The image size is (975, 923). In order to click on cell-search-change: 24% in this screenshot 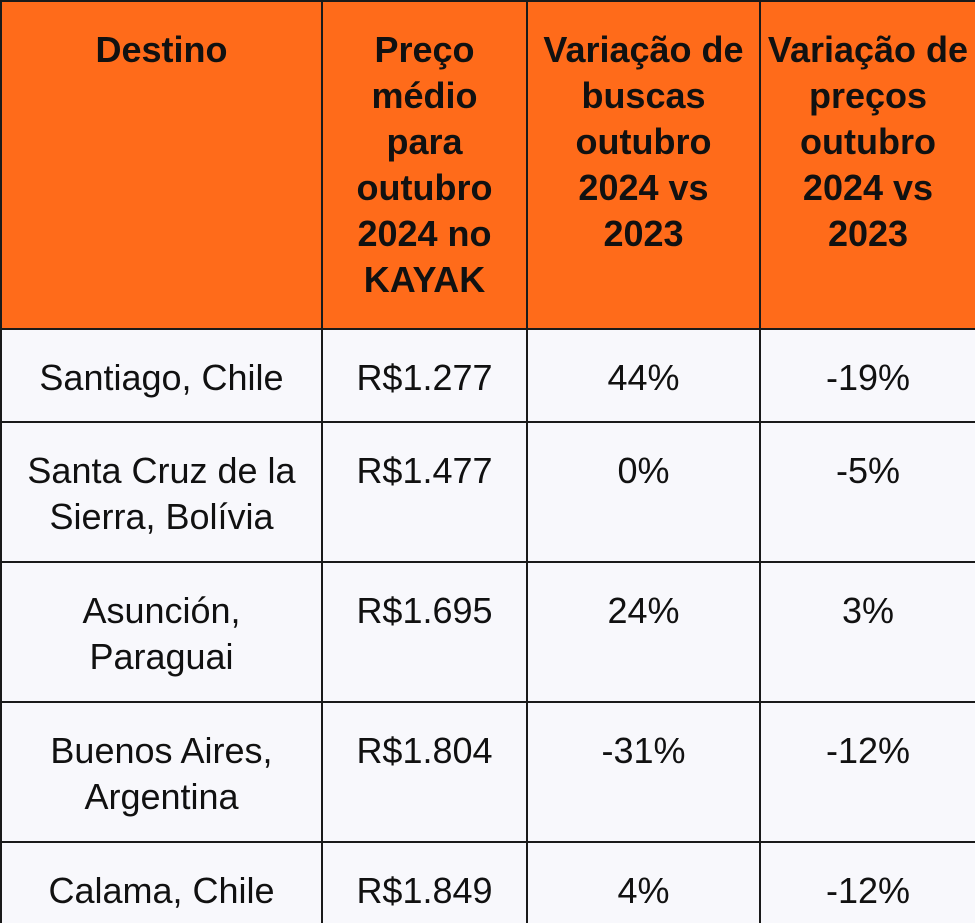, I will do `click(643, 632)`.